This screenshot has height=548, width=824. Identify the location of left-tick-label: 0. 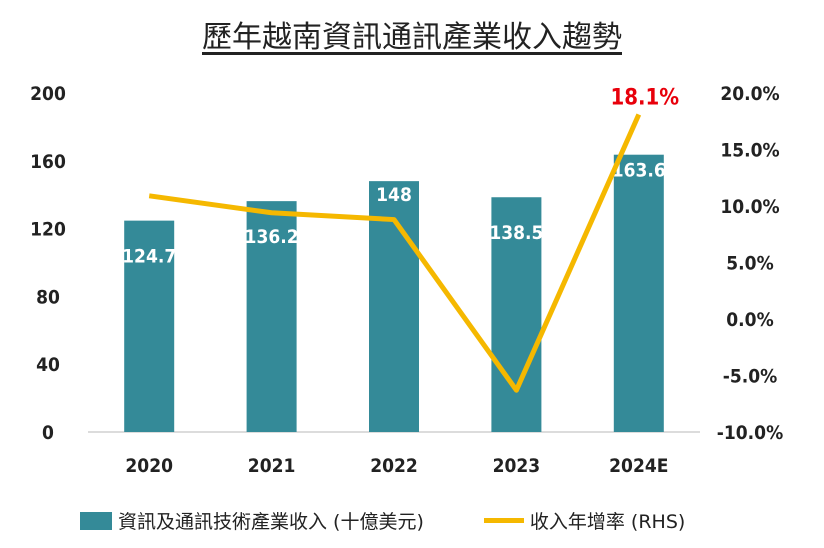
(48, 433).